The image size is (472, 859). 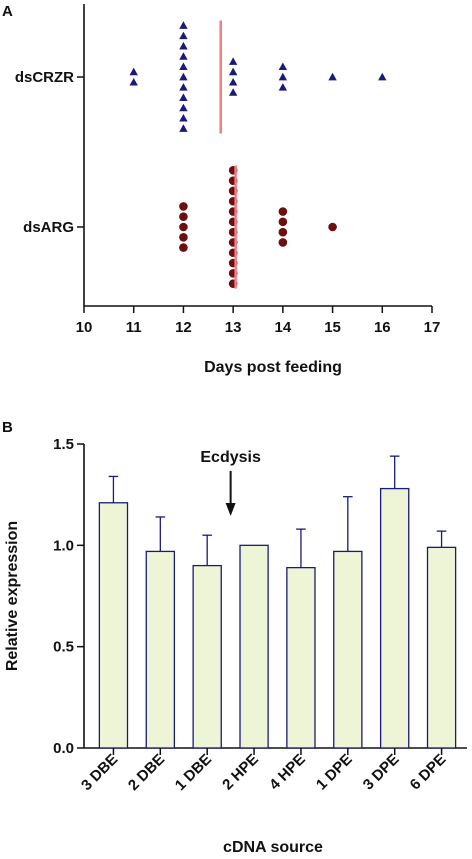 What do you see at coordinates (84, 327) in the screenshot?
I see `x-tick-label: 10` at bounding box center [84, 327].